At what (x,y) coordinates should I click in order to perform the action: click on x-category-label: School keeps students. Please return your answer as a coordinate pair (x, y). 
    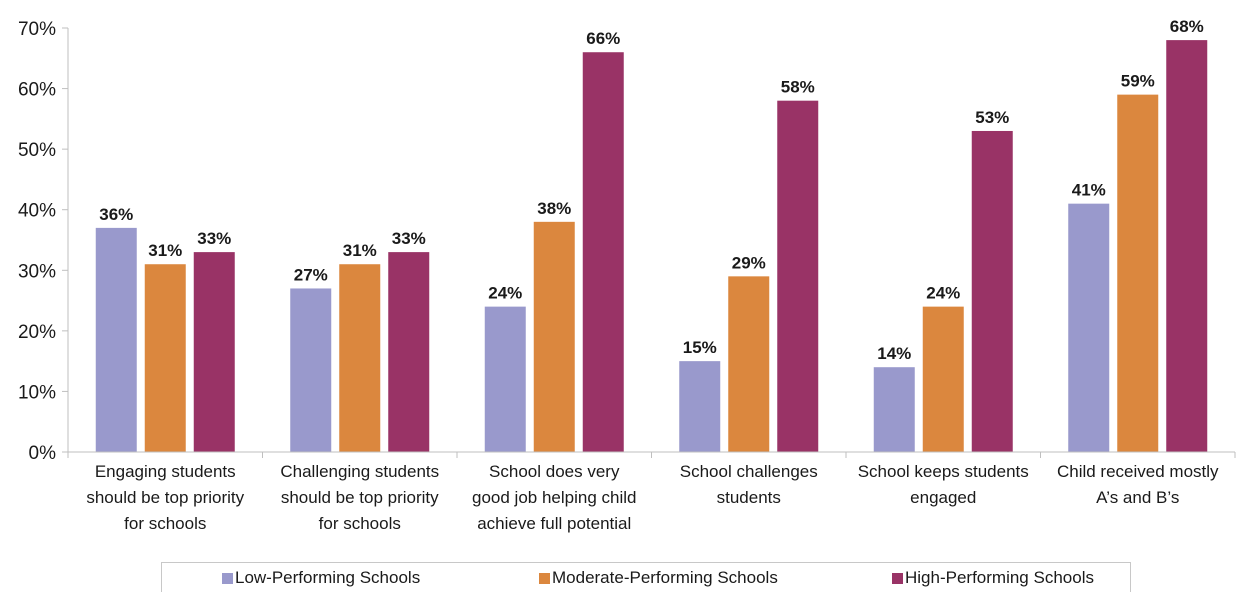
    Looking at the image, I should click on (943, 471).